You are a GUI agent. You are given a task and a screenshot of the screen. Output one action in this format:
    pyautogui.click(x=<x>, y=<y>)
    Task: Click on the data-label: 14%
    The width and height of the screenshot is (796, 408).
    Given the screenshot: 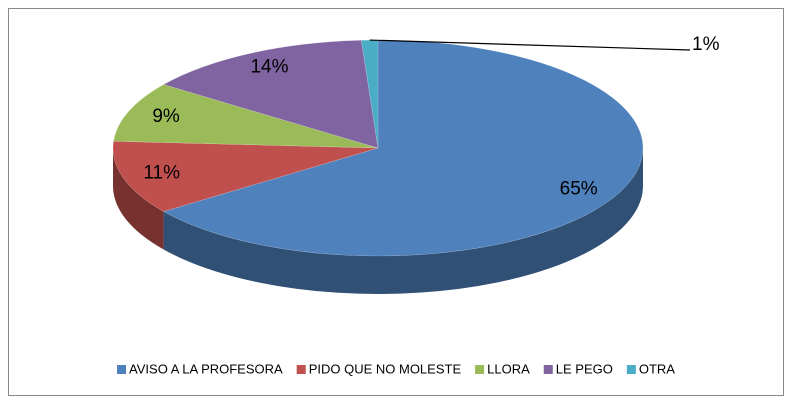 What is the action you would take?
    pyautogui.click(x=269, y=67)
    